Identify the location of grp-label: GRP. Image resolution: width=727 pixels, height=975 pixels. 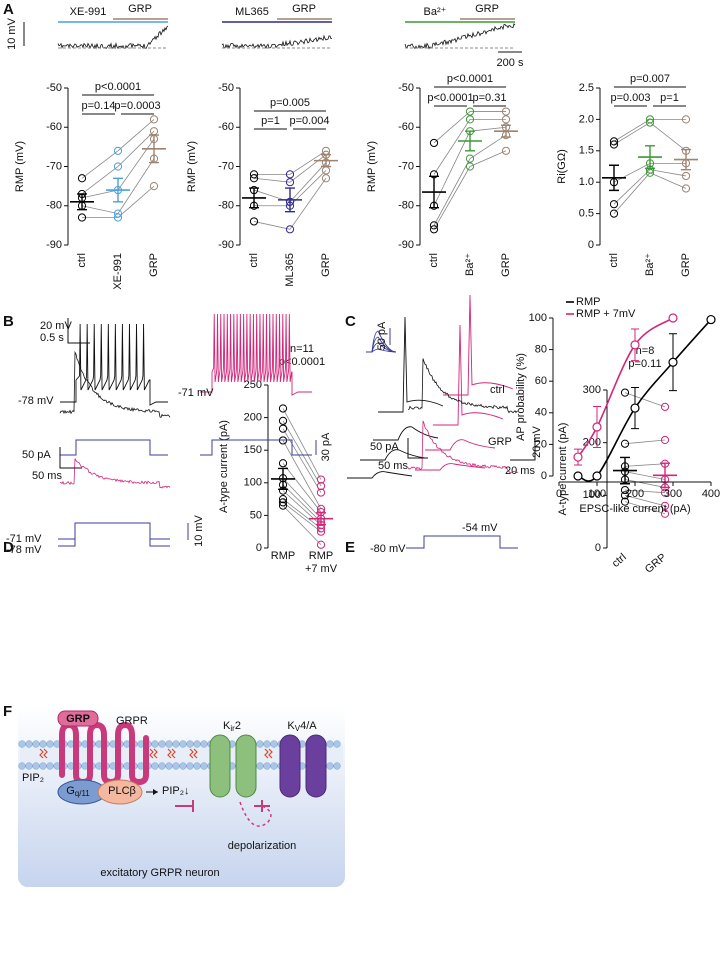
(487, 9).